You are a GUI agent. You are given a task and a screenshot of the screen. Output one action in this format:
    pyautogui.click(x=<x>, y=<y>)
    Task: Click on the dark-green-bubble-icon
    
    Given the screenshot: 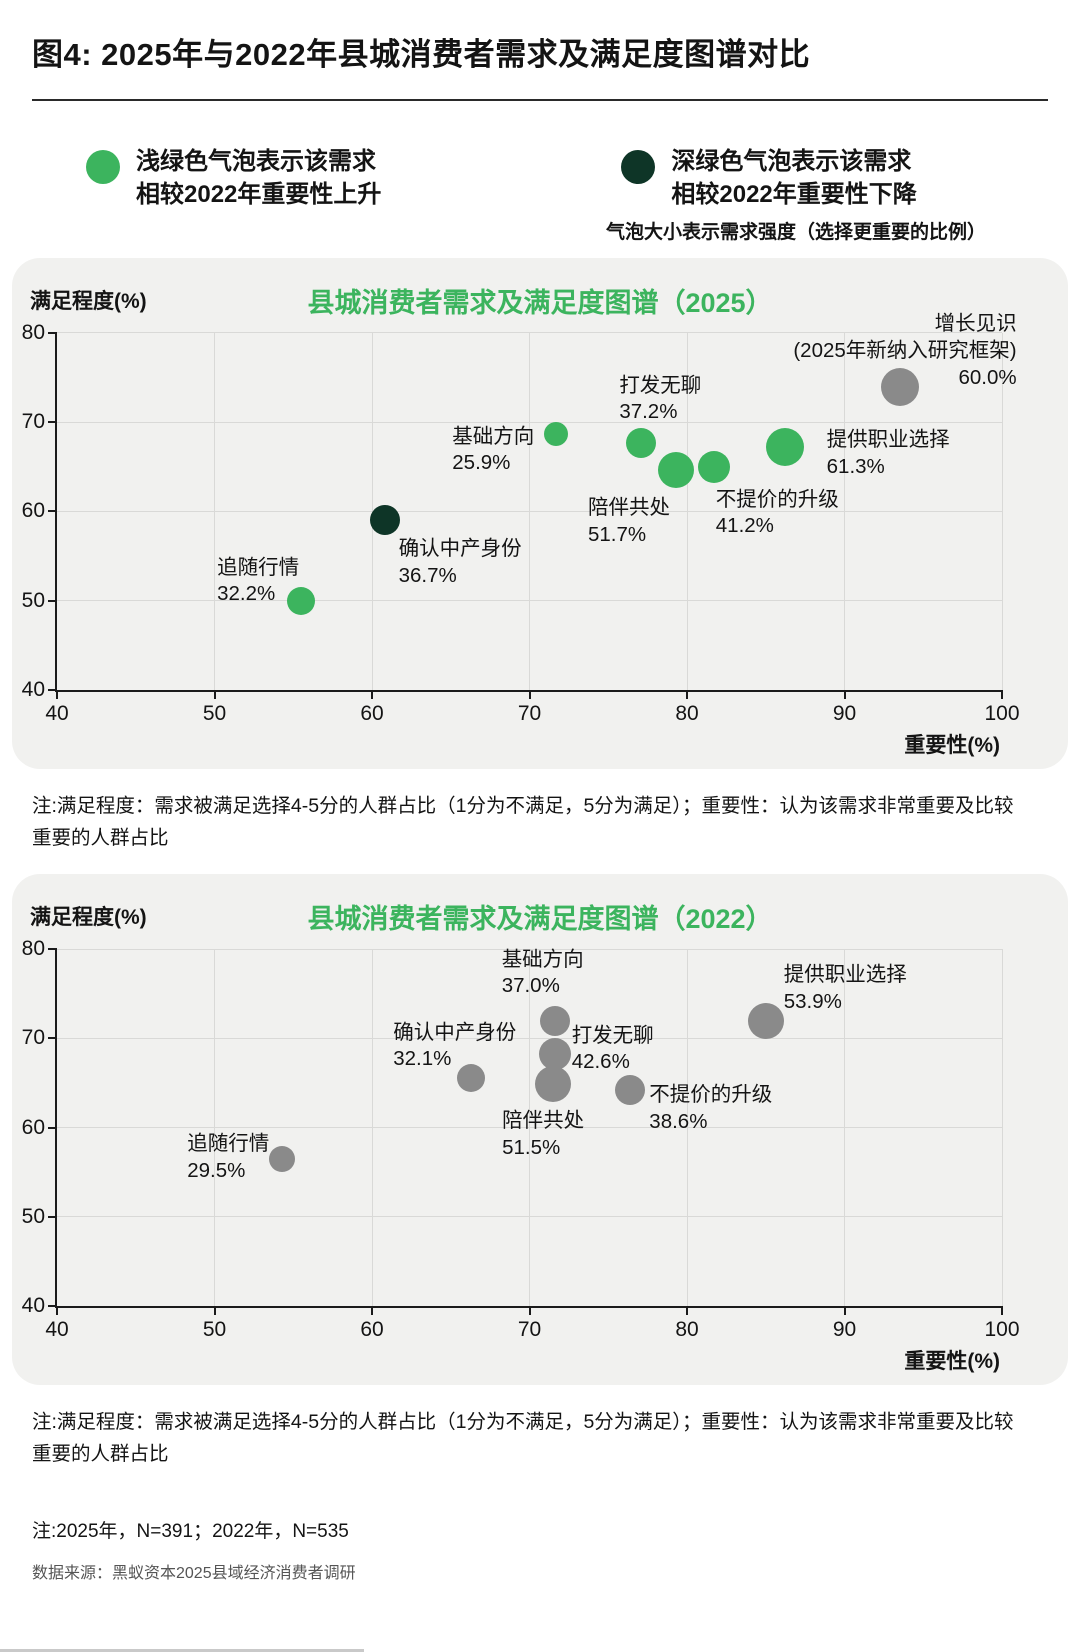 What is the action you would take?
    pyautogui.click(x=638, y=166)
    